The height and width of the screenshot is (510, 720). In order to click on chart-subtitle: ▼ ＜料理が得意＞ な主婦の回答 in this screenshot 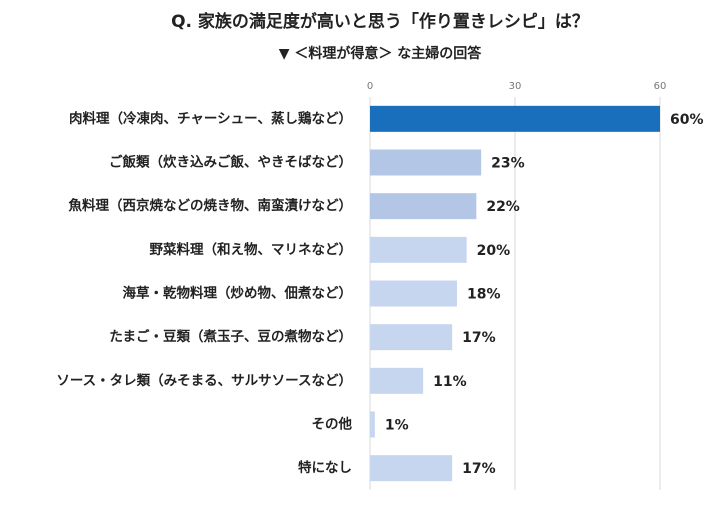, I will do `click(381, 53)`.